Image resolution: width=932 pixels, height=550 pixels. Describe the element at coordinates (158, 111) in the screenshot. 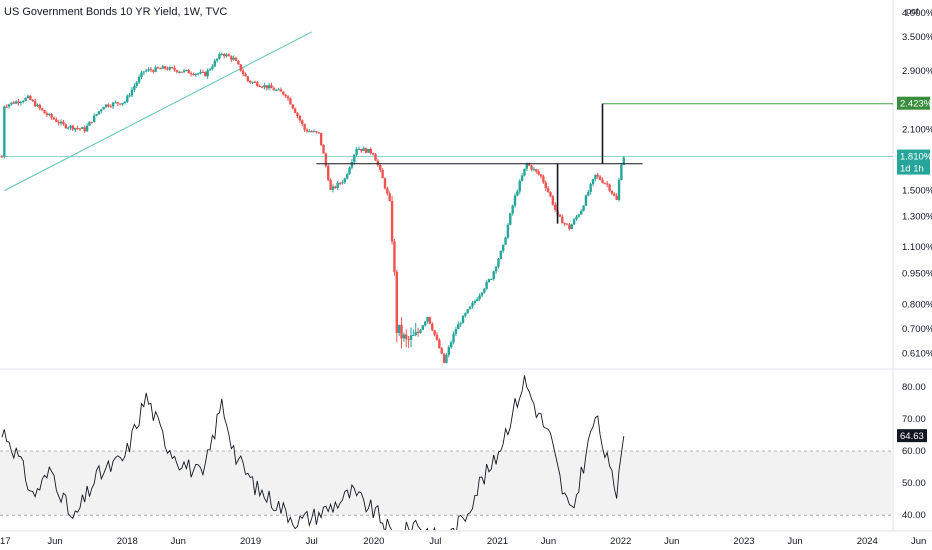

I see `ascending-trendline` at that location.